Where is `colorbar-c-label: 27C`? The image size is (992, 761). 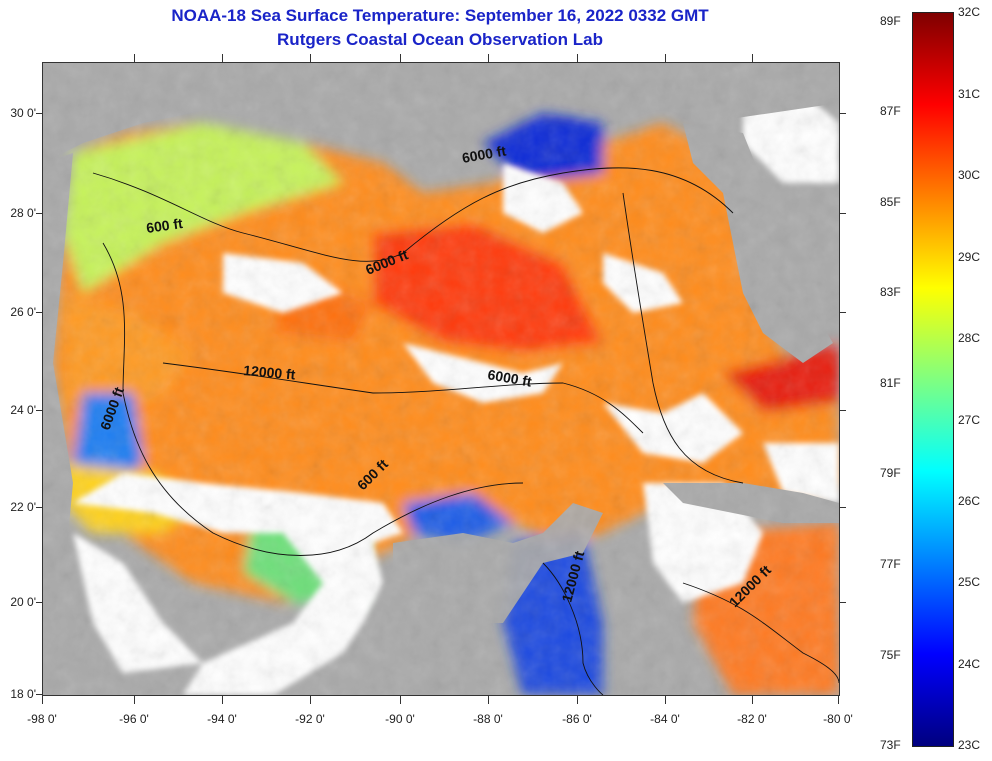 colorbar-c-label: 27C is located at coordinates (969, 420).